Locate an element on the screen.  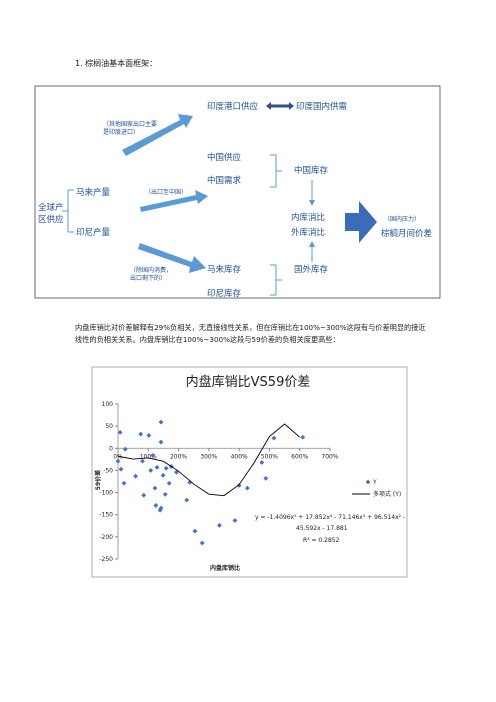
label: 全球产 is located at coordinates (51, 207).